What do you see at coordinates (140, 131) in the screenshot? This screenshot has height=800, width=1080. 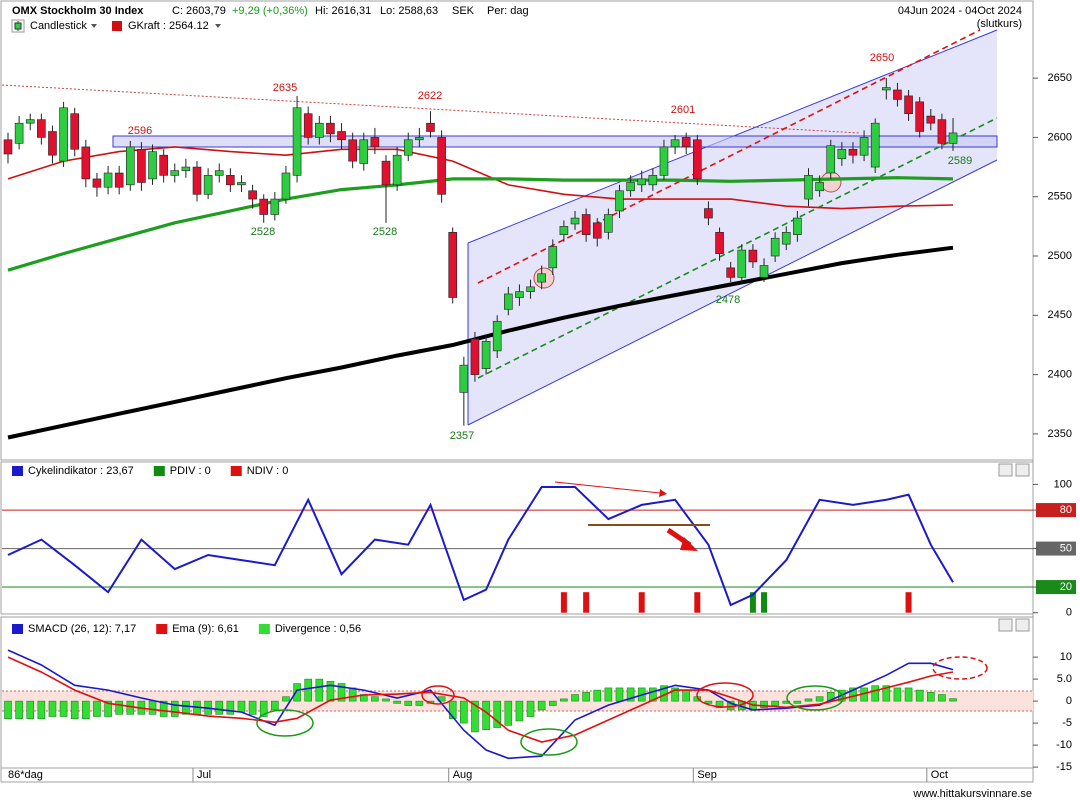 I see `annotation: 2596` at bounding box center [140, 131].